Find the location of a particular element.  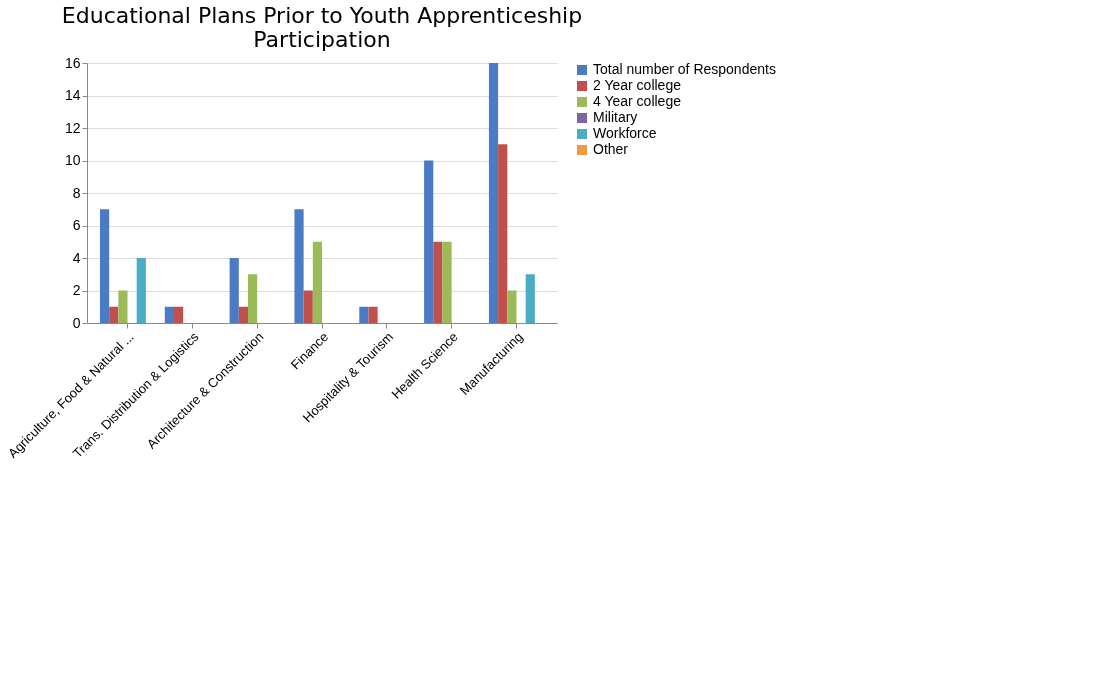

text: Educational Plans Prior to Youth Apprenticeship is located at coordinates (322, 15).